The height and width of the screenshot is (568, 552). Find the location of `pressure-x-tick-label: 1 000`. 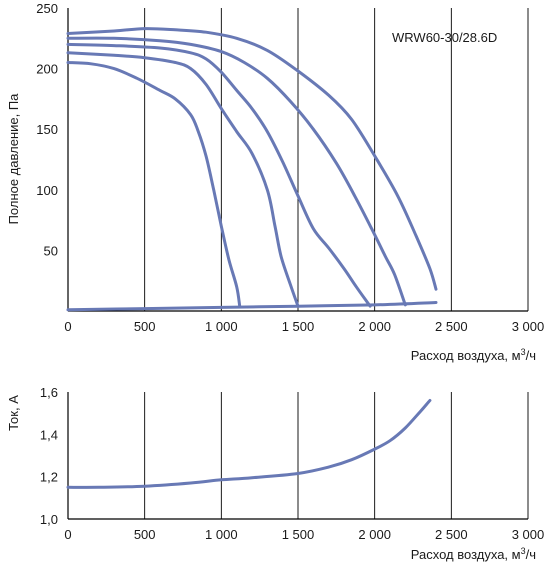

pressure-x-tick-label: 1 000 is located at coordinates (221, 326).